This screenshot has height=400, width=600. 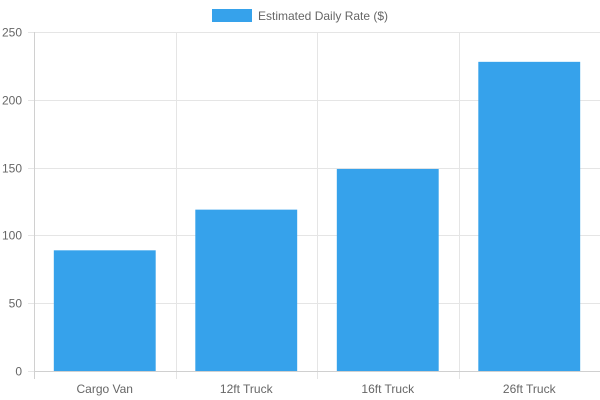 What do you see at coordinates (530, 389) in the screenshot?
I see `x-tick-label: 26ft Truck` at bounding box center [530, 389].